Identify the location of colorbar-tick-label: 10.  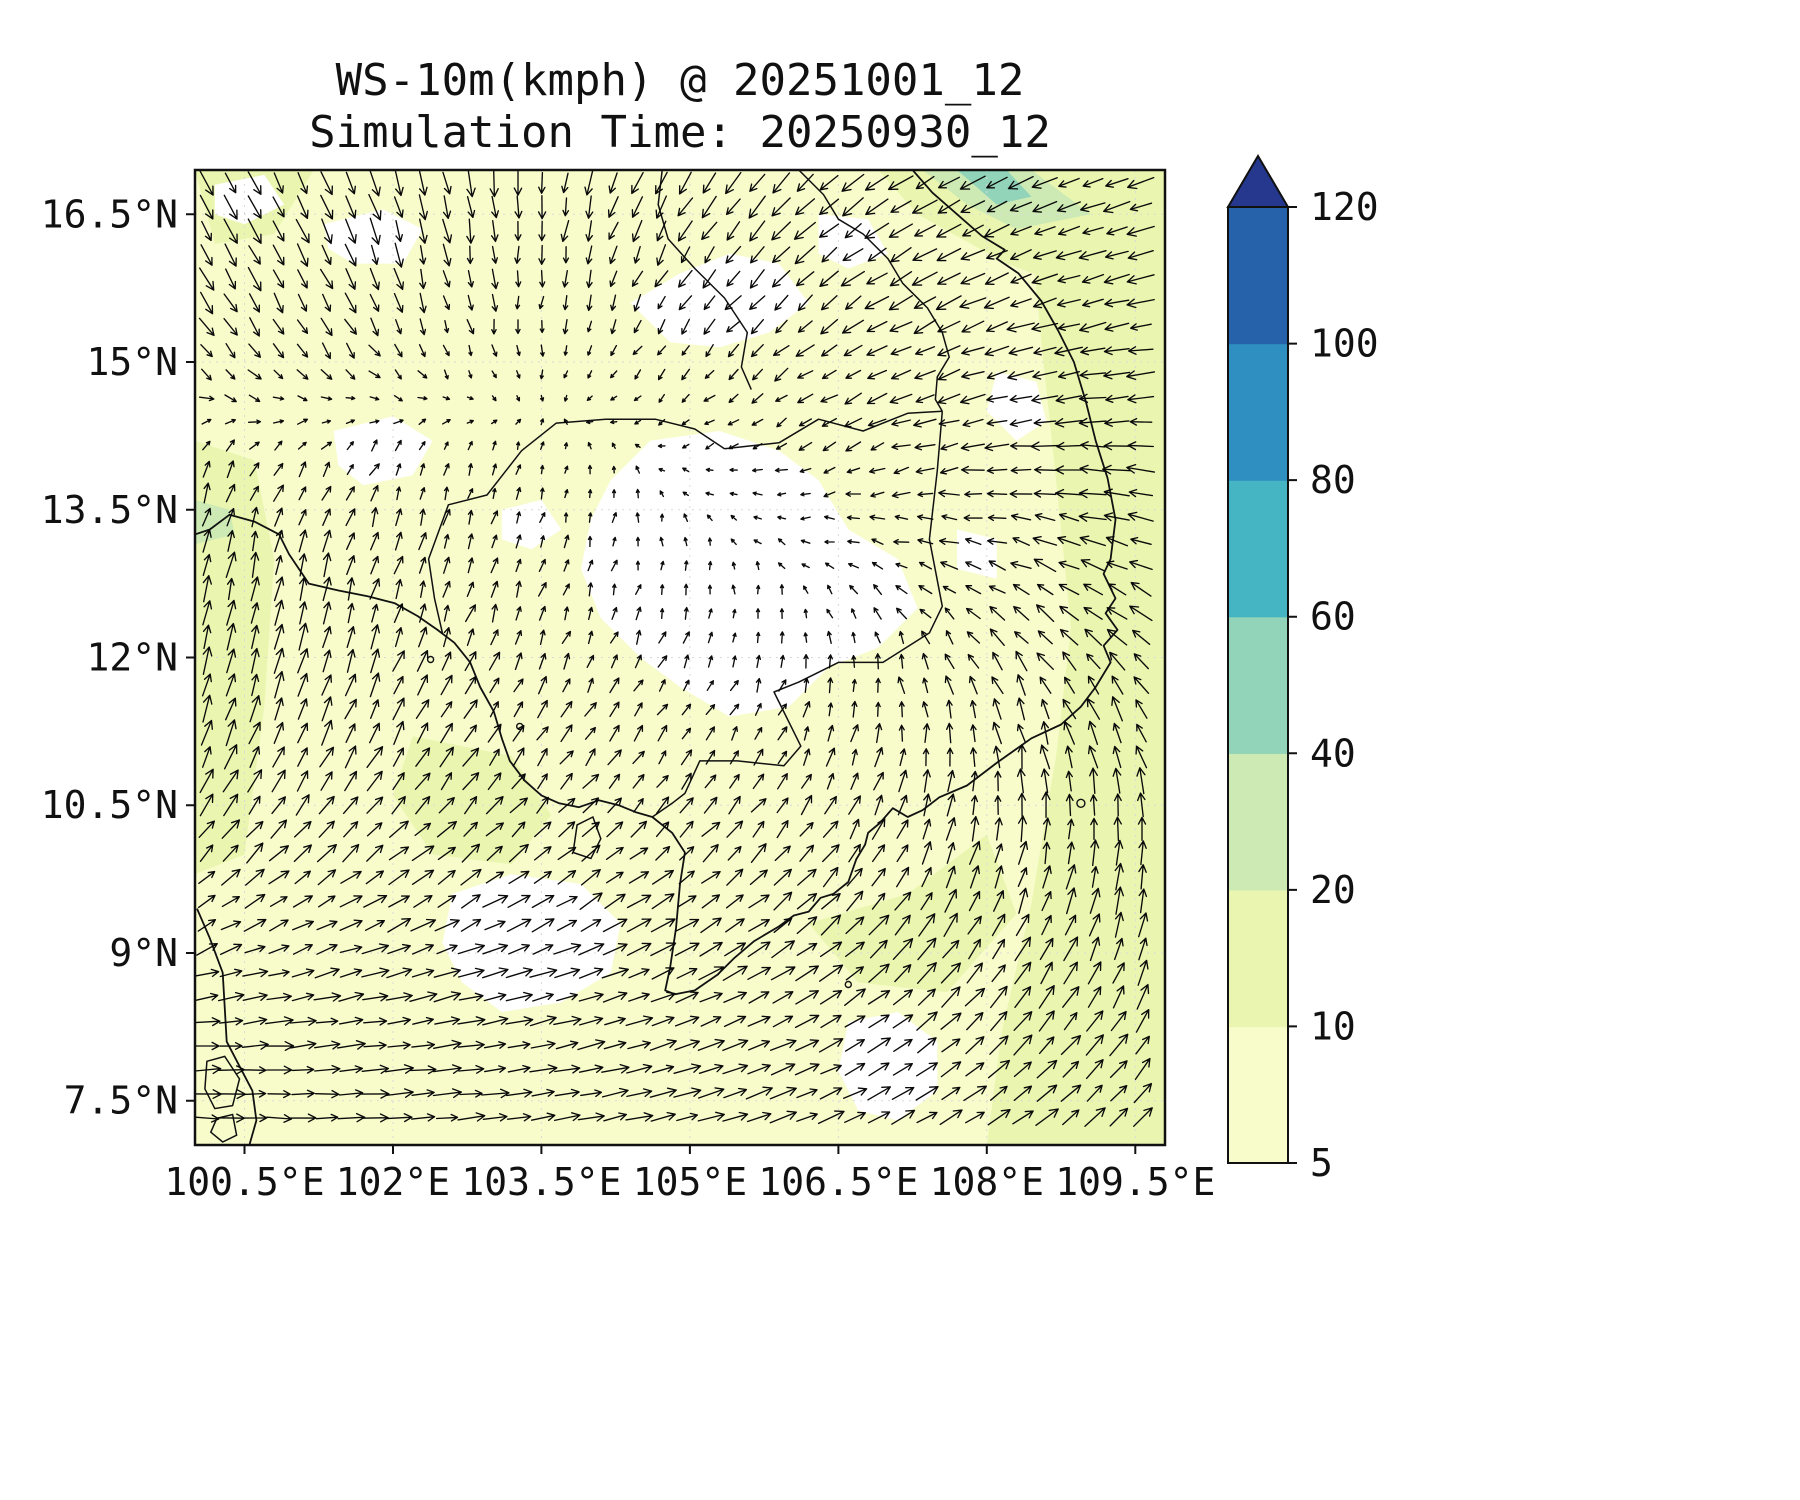
(1333, 1026).